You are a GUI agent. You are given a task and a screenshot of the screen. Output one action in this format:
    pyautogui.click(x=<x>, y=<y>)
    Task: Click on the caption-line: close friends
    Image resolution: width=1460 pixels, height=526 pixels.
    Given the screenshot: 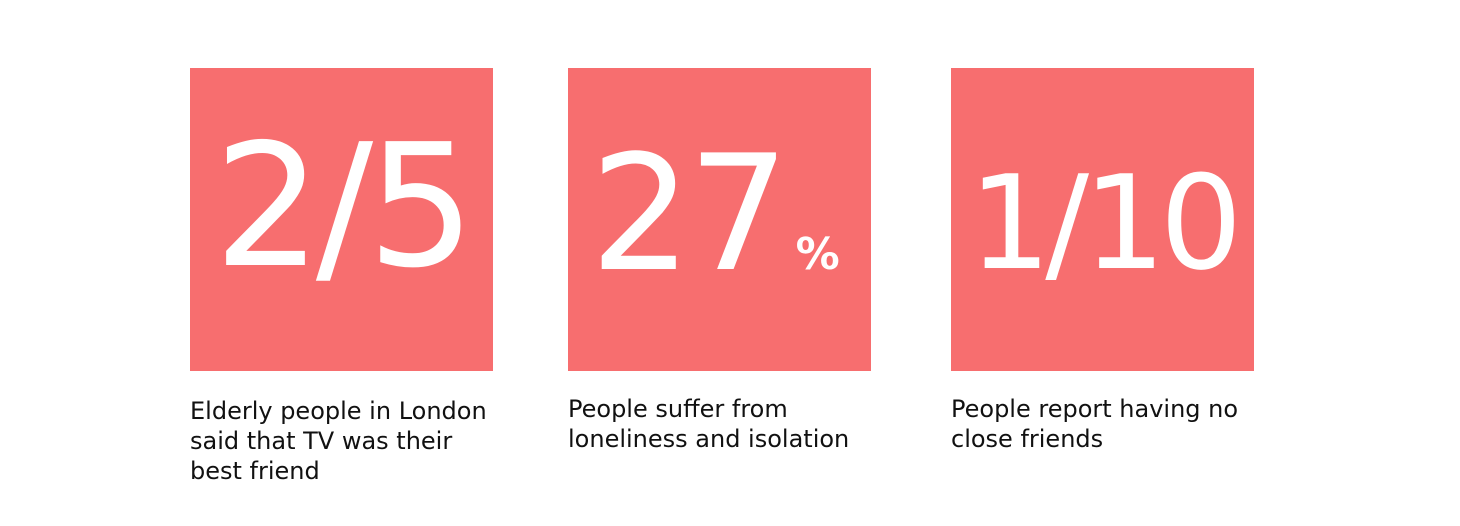 What is the action you would take?
    pyautogui.click(x=1027, y=439)
    